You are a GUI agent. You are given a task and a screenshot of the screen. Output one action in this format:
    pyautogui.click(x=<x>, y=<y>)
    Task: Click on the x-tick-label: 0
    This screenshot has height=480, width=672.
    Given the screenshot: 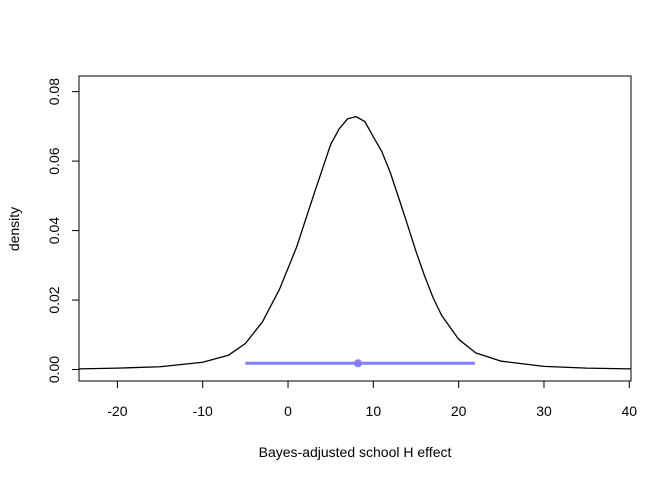 What is the action you would take?
    pyautogui.click(x=288, y=411)
    